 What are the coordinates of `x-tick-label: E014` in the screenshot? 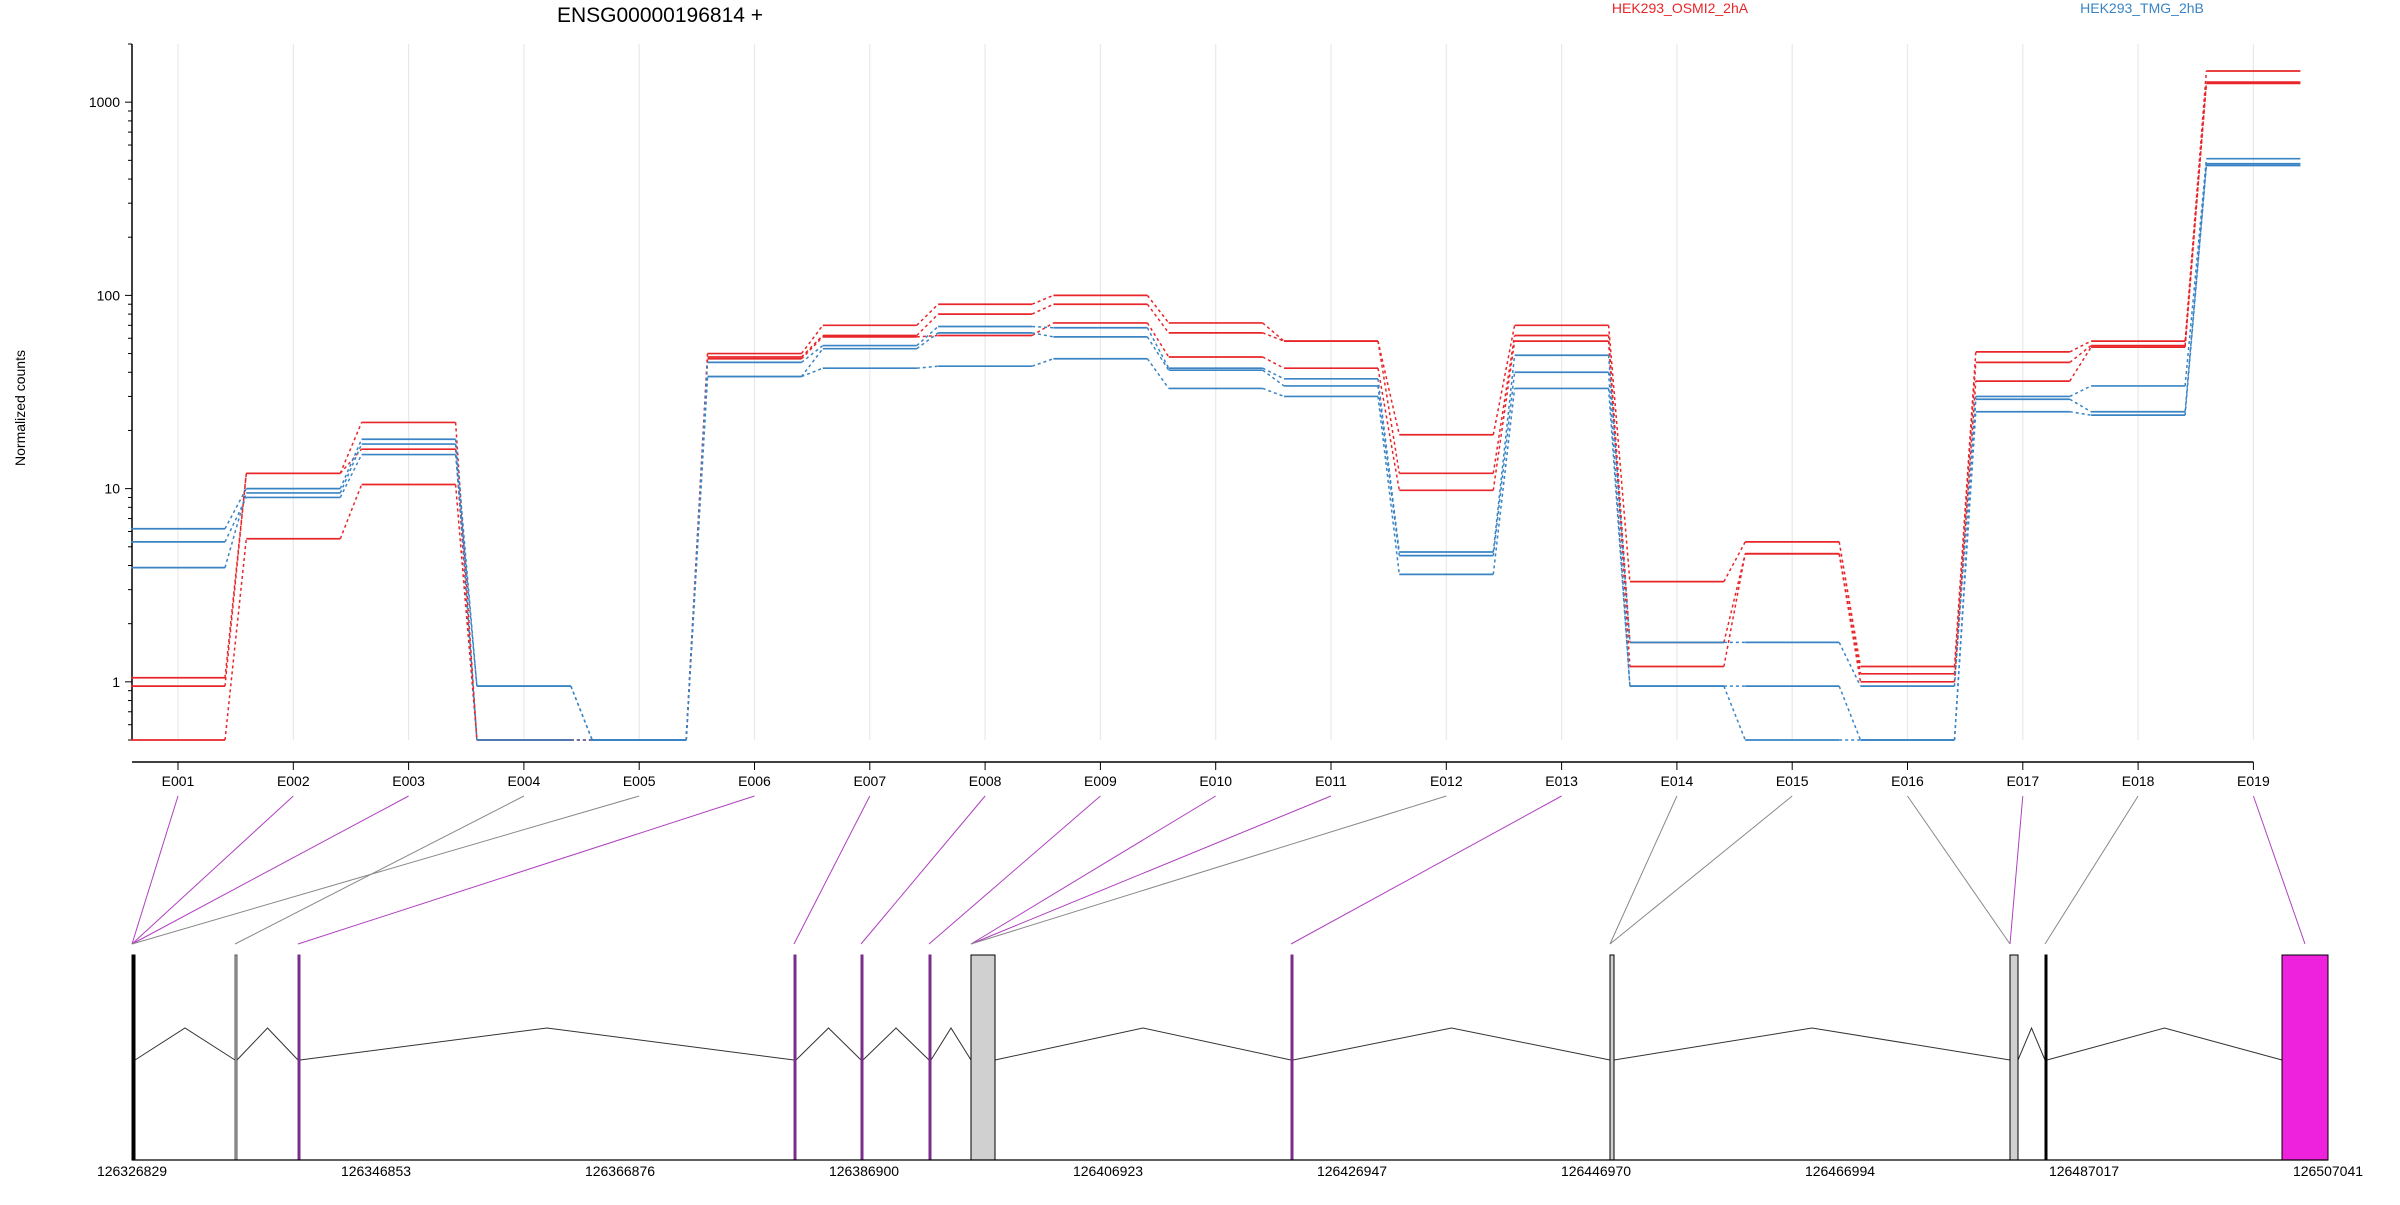 It's located at (1677, 781).